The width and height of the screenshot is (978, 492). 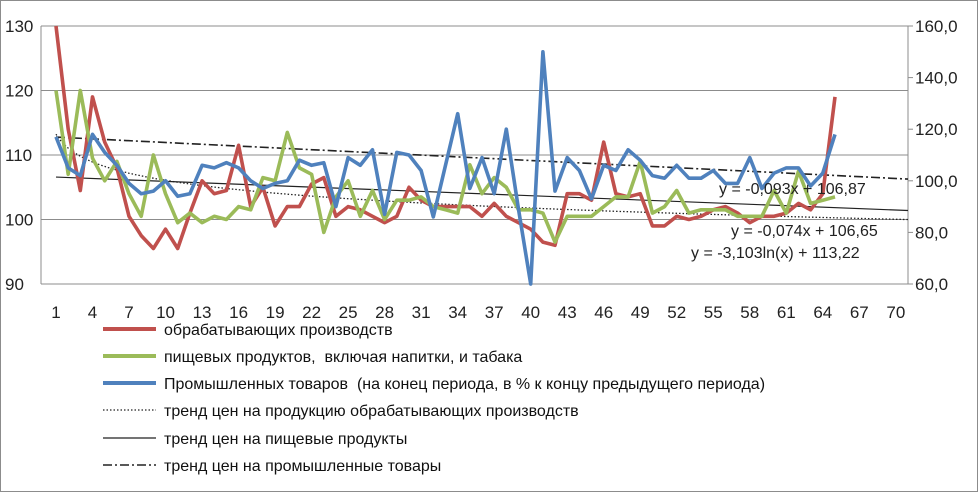 I want to click on x-tick-6: 19, so click(x=275, y=312).